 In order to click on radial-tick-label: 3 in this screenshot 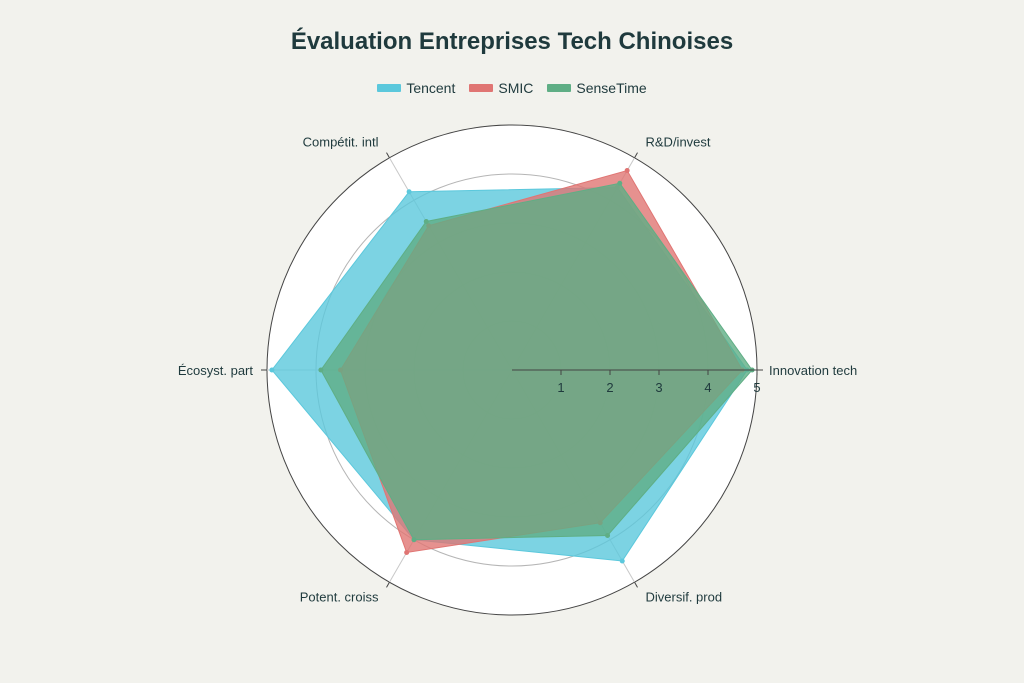, I will do `click(658, 387)`.